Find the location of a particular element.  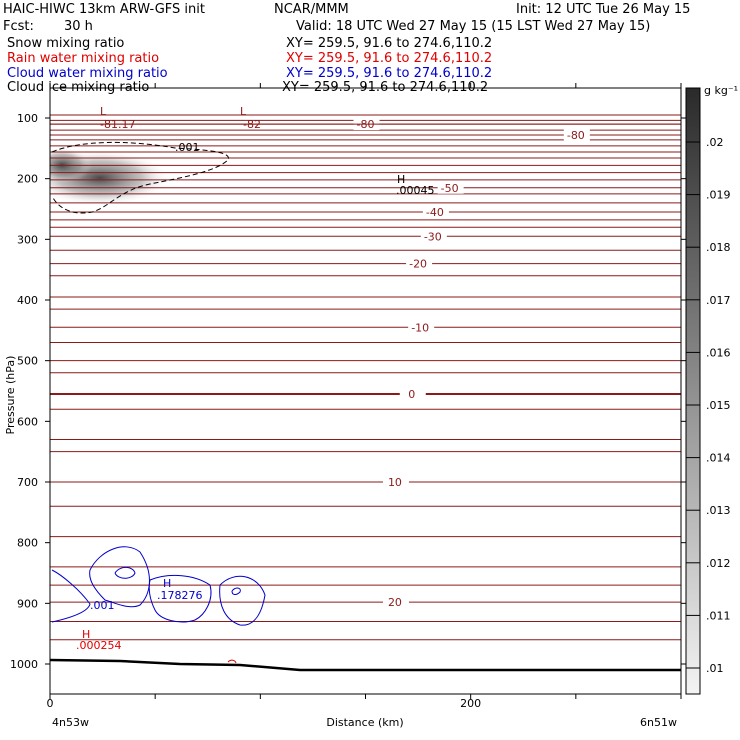

colorbar-tick-label: .013 is located at coordinates (718, 510).